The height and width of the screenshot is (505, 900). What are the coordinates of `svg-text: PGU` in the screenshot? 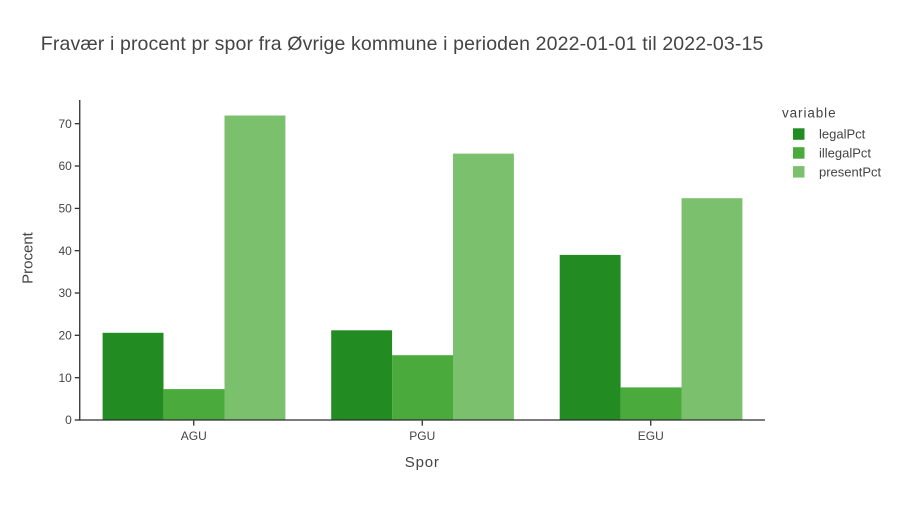 It's located at (422, 436).